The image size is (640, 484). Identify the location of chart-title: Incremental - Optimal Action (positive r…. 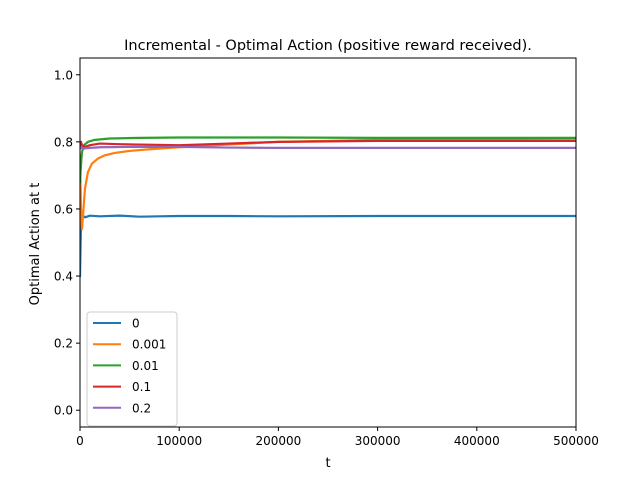
(328, 46).